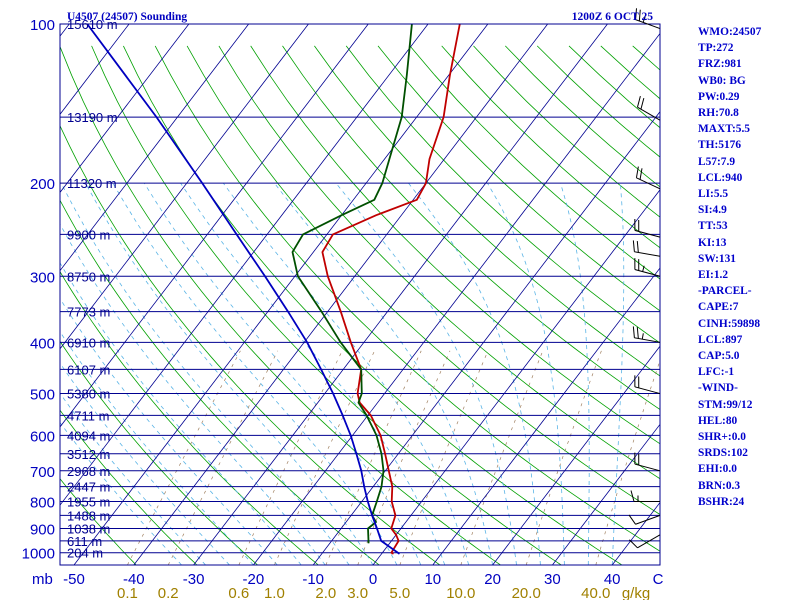 Image resolution: width=800 pixels, height=600 pixels. I want to click on mixing-ratio-label: 40.0, so click(595, 592).